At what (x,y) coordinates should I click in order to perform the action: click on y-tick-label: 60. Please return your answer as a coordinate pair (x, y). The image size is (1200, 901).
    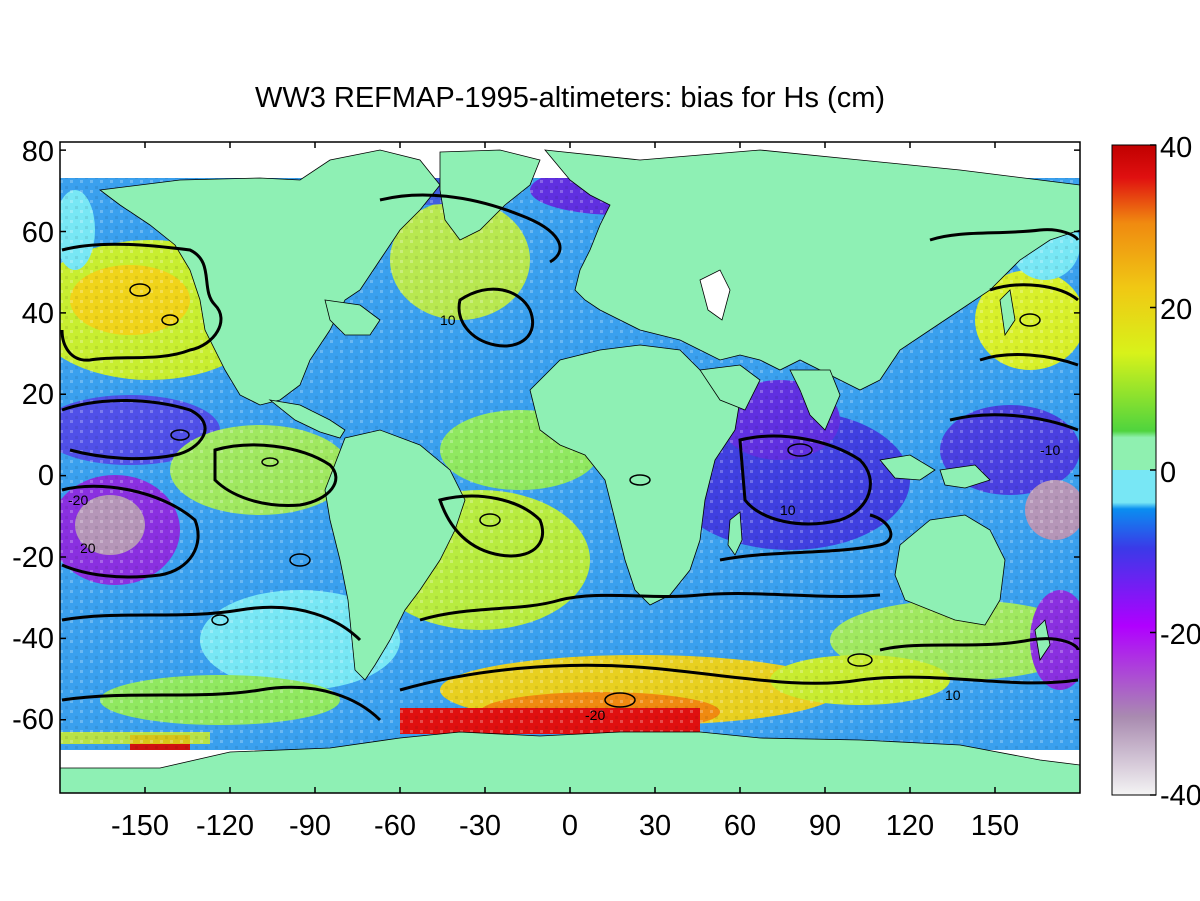
    Looking at the image, I should click on (37, 233).